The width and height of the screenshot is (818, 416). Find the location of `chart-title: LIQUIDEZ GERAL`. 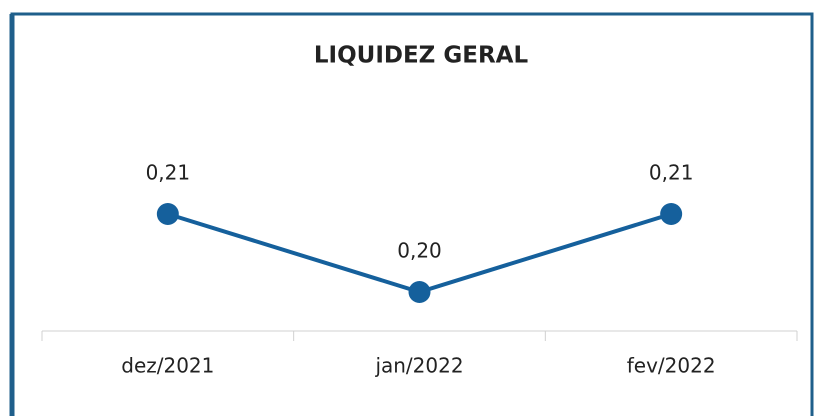

chart-title: LIQUIDEZ GERAL is located at coordinates (421, 56).